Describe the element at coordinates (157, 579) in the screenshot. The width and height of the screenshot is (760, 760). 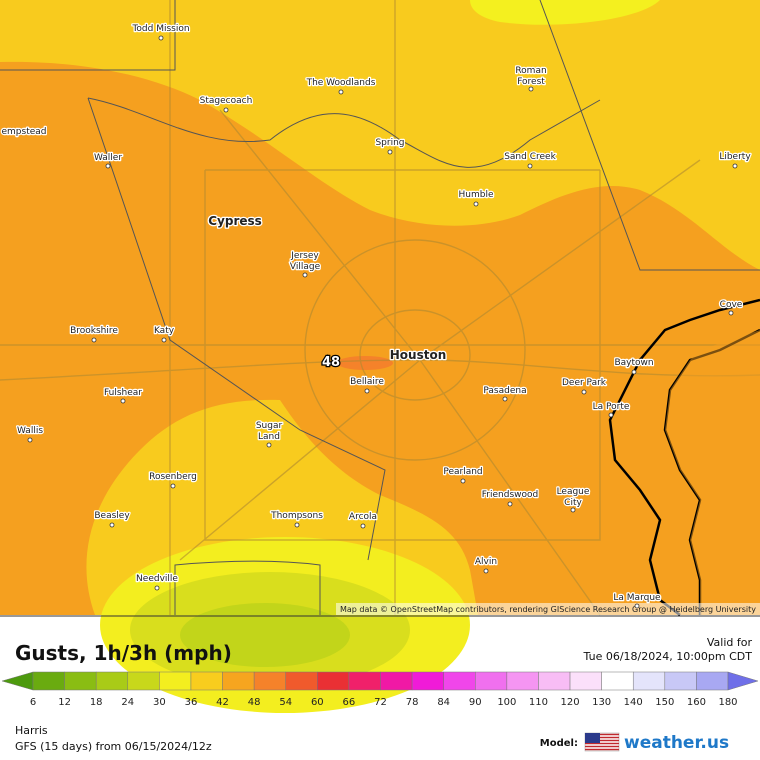
I see `city-label: Needville` at that location.